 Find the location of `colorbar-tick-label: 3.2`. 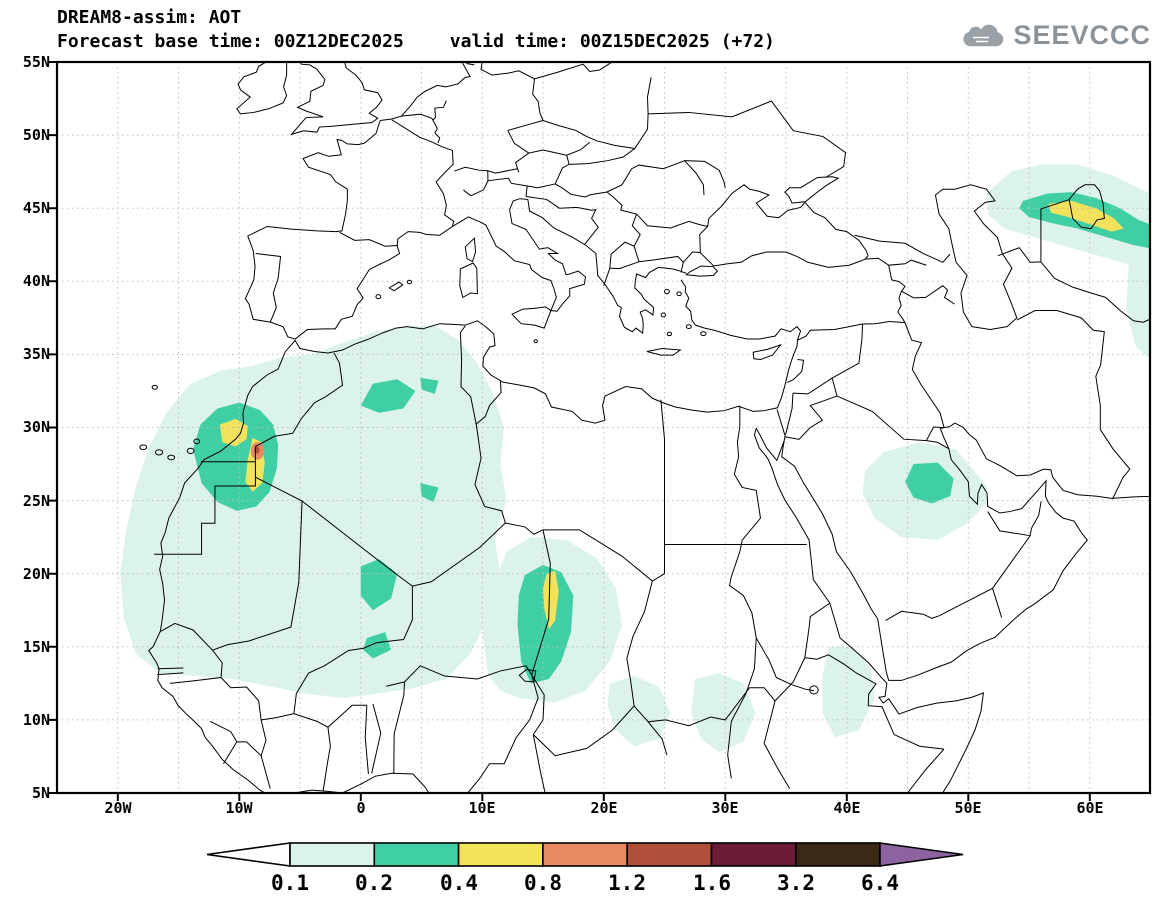

colorbar-tick-label: 3.2 is located at coordinates (796, 883).